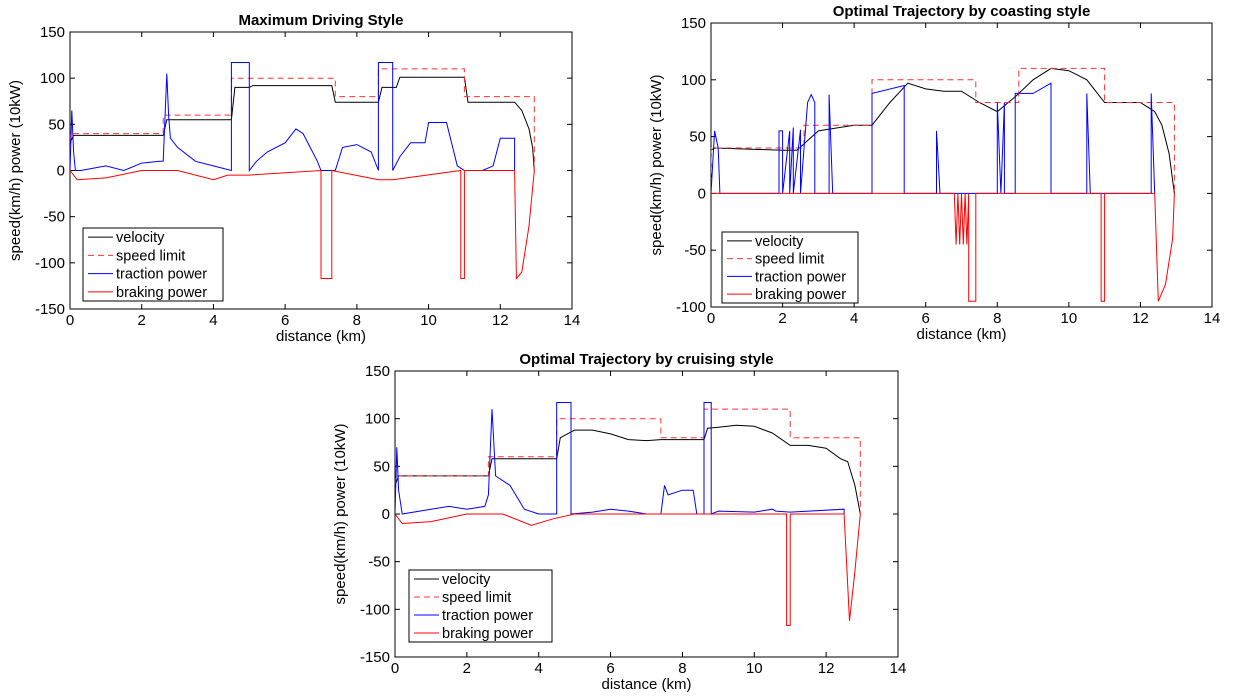 The height and width of the screenshot is (698, 1233). What do you see at coordinates (646, 359) in the screenshot?
I see `chart-title: Optimal Trajectory by cruising style` at bounding box center [646, 359].